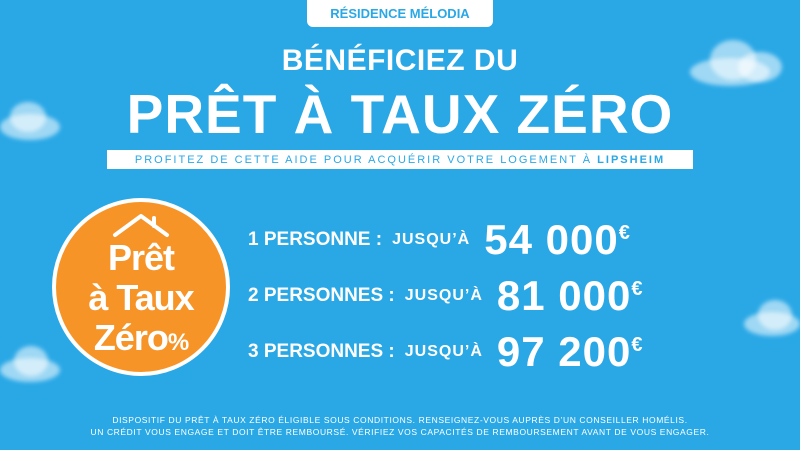 Image resolution: width=800 pixels, height=450 pixels. I want to click on house-roof-icon, so click(141, 225).